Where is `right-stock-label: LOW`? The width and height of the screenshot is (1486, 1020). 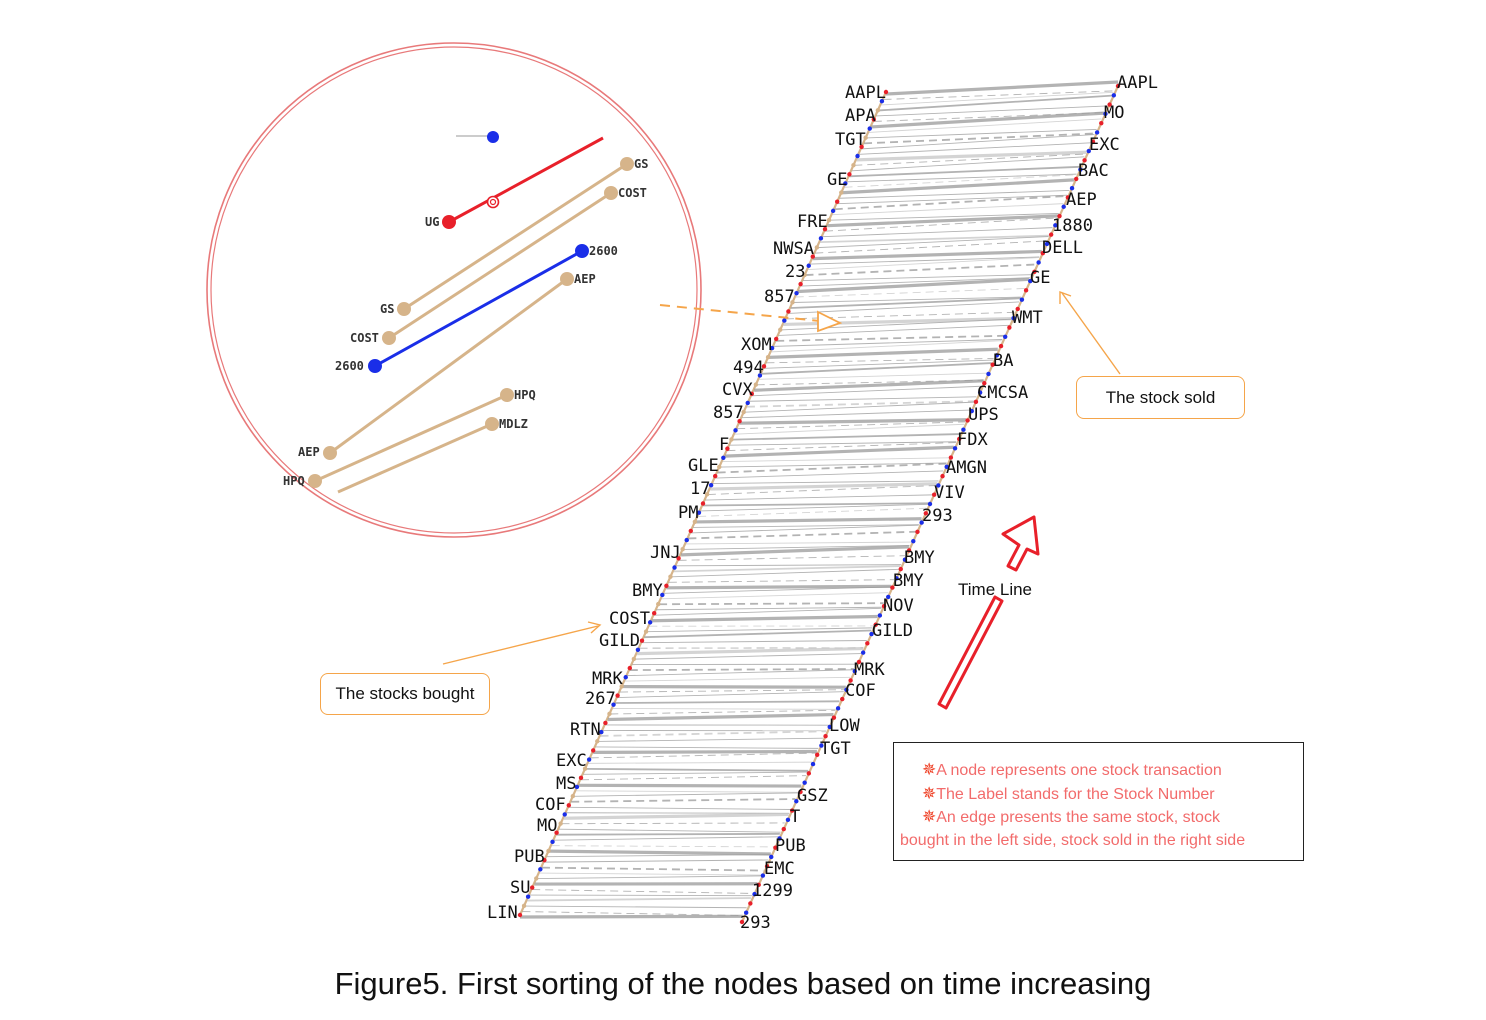 right-stock-label: LOW is located at coordinates (844, 726).